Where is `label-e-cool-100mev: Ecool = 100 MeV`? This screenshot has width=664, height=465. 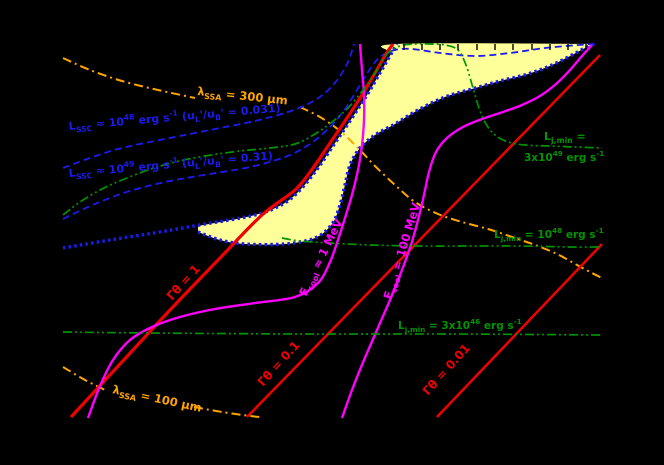
label-e-cool-100mev: Ecool = 100 MeV is located at coordinates (402, 251).